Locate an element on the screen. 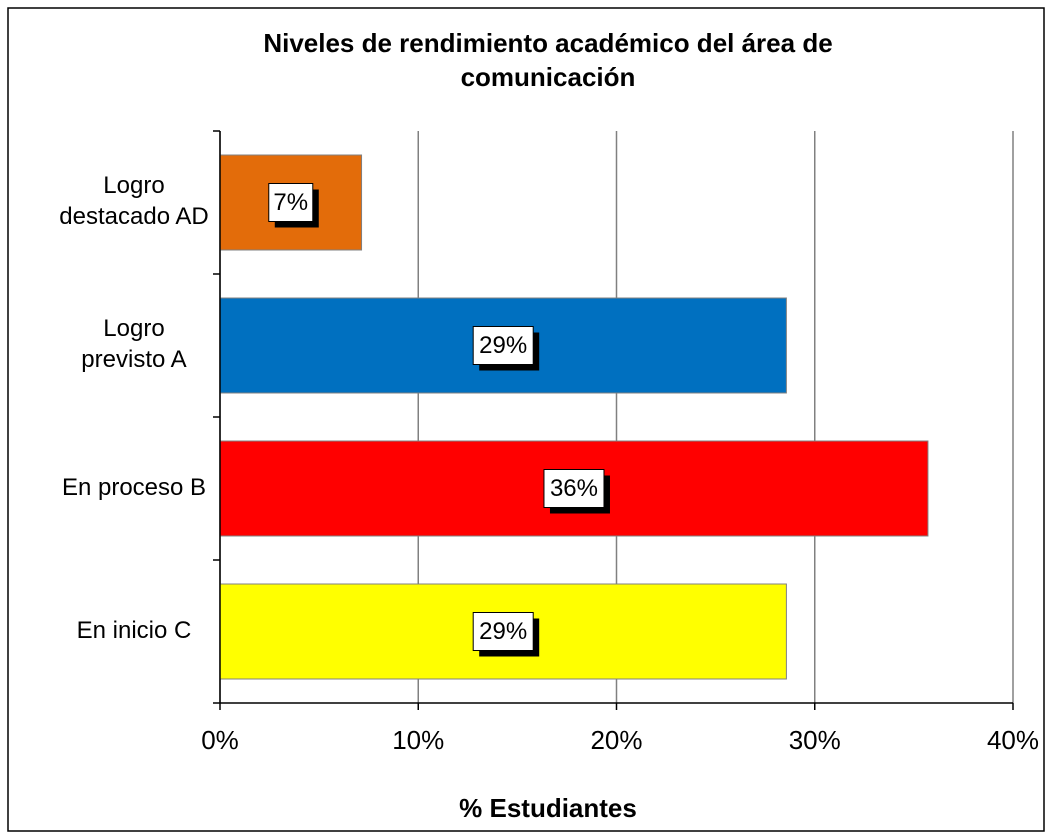 The image size is (1052, 839). data-label: 36% is located at coordinates (574, 488).